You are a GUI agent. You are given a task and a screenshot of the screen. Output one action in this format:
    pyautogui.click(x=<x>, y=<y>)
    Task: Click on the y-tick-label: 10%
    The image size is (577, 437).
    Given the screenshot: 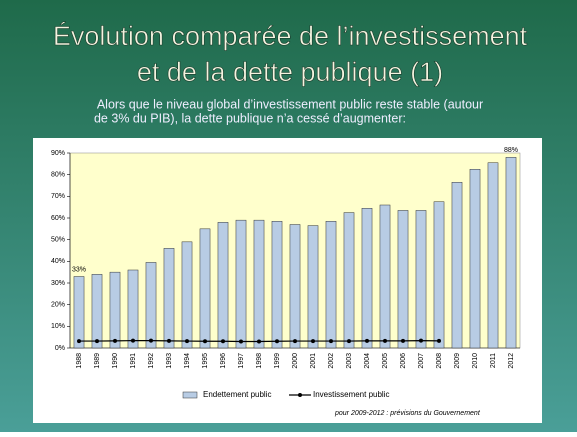 What is the action you would take?
    pyautogui.click(x=58, y=326)
    